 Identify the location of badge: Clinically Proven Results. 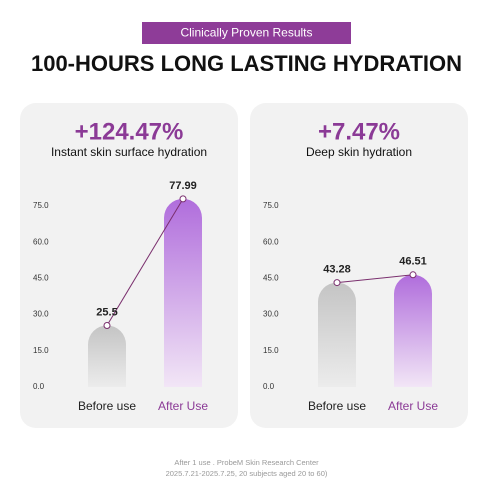
(246, 33).